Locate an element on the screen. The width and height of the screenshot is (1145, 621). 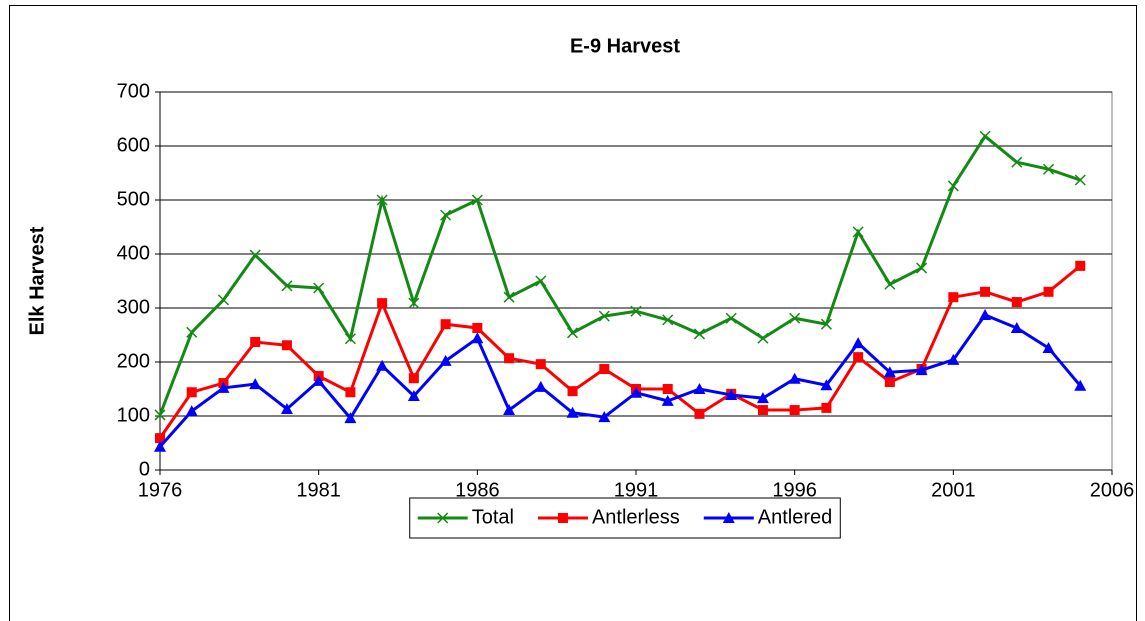
x-tick-label: 1981 is located at coordinates (318, 490).